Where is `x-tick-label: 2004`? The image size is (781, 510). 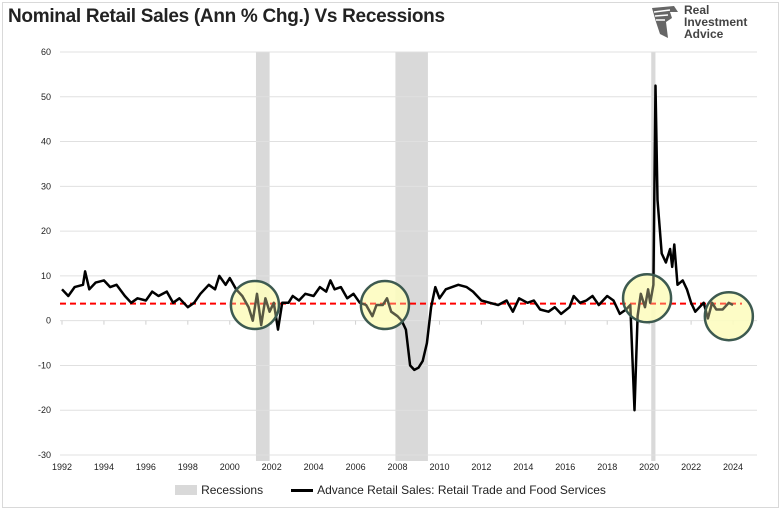
x-tick-label: 2004 is located at coordinates (314, 467).